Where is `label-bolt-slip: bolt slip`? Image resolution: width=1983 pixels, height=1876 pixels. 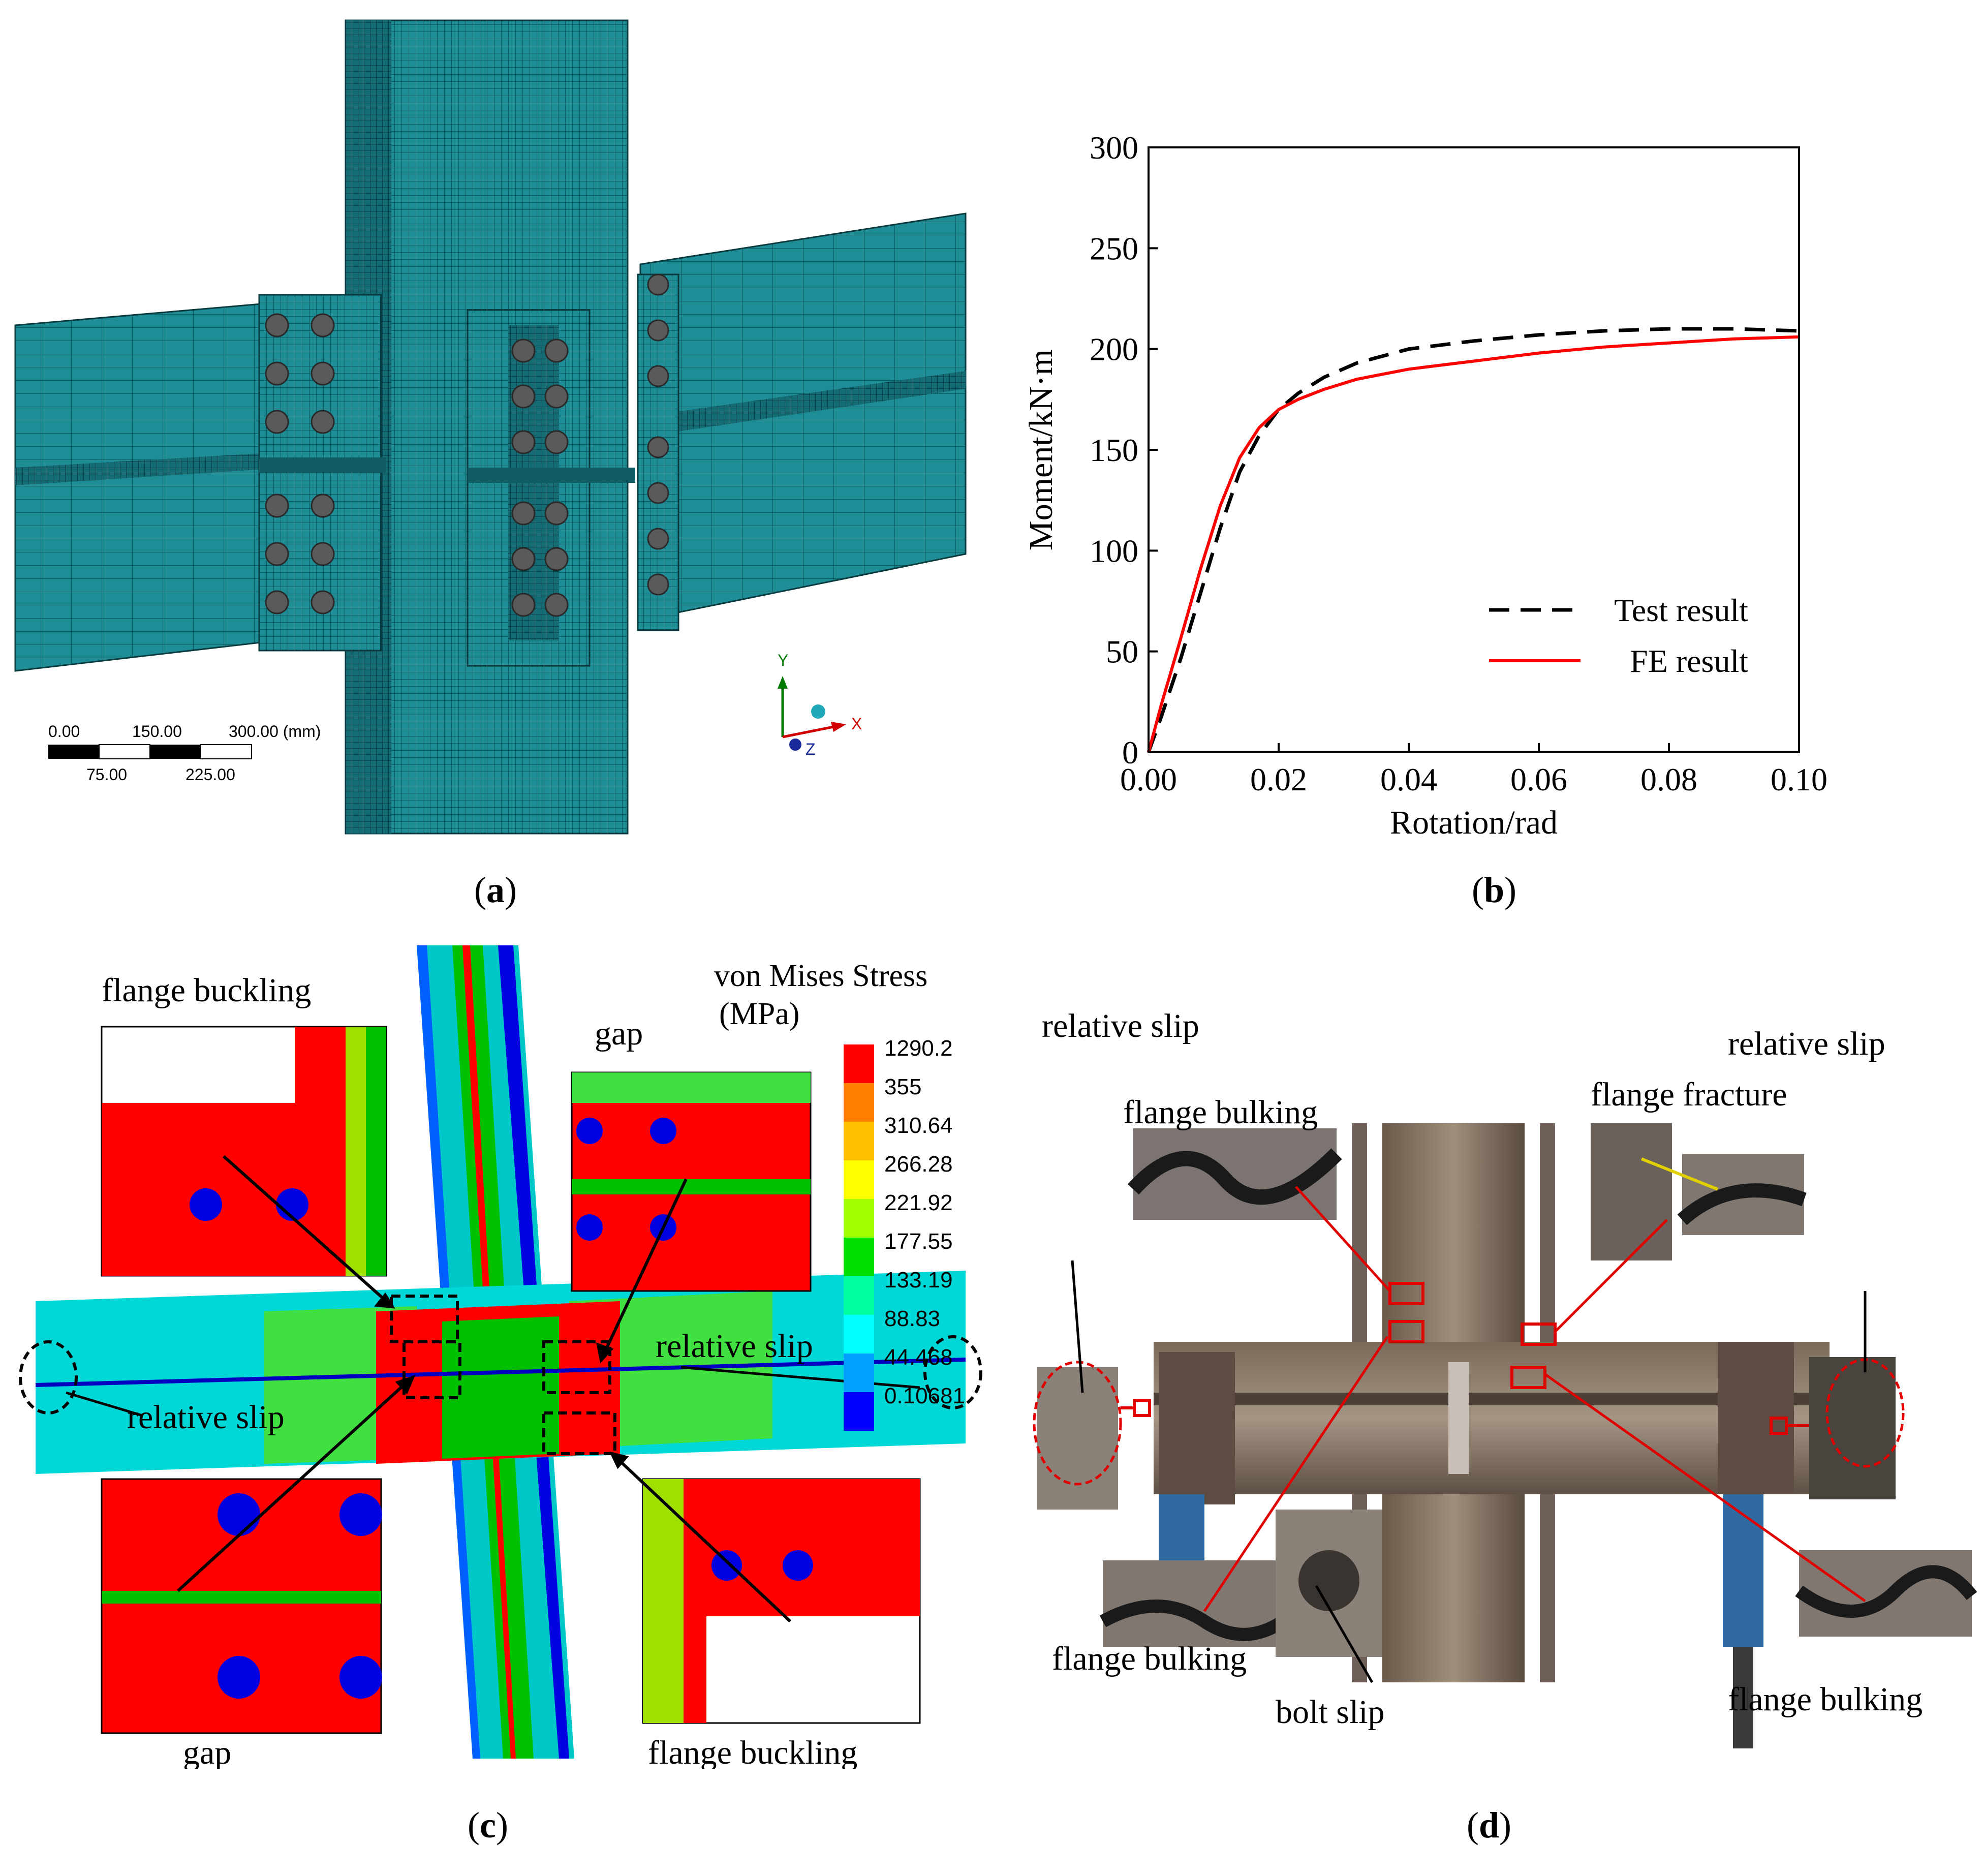
label-bolt-slip: bolt slip is located at coordinates (1330, 1712).